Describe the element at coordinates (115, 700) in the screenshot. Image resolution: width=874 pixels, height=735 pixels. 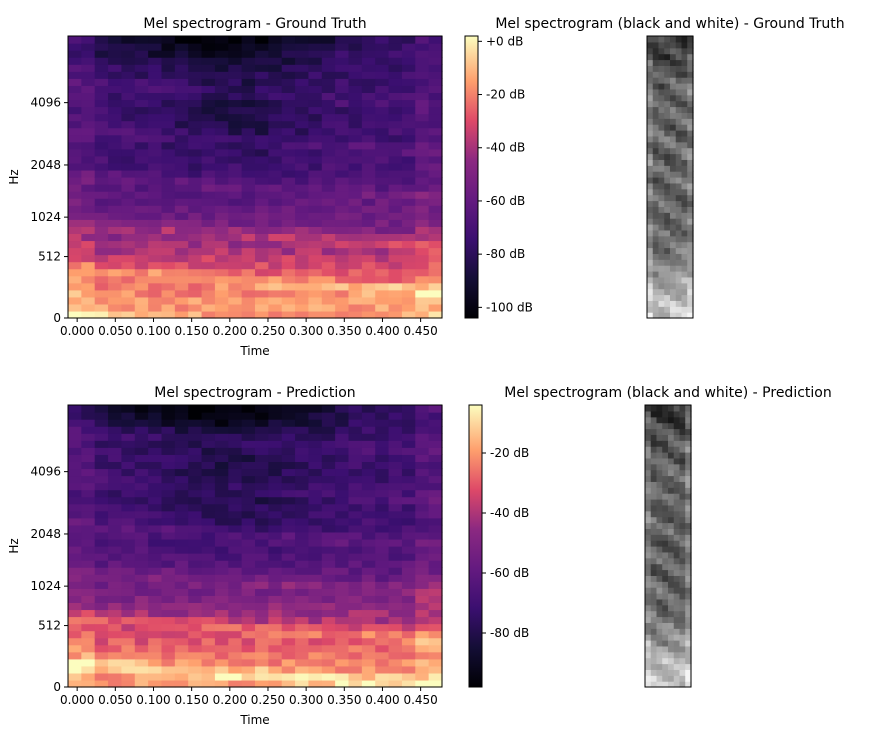
I see `x-tick-label: 0.050` at that location.